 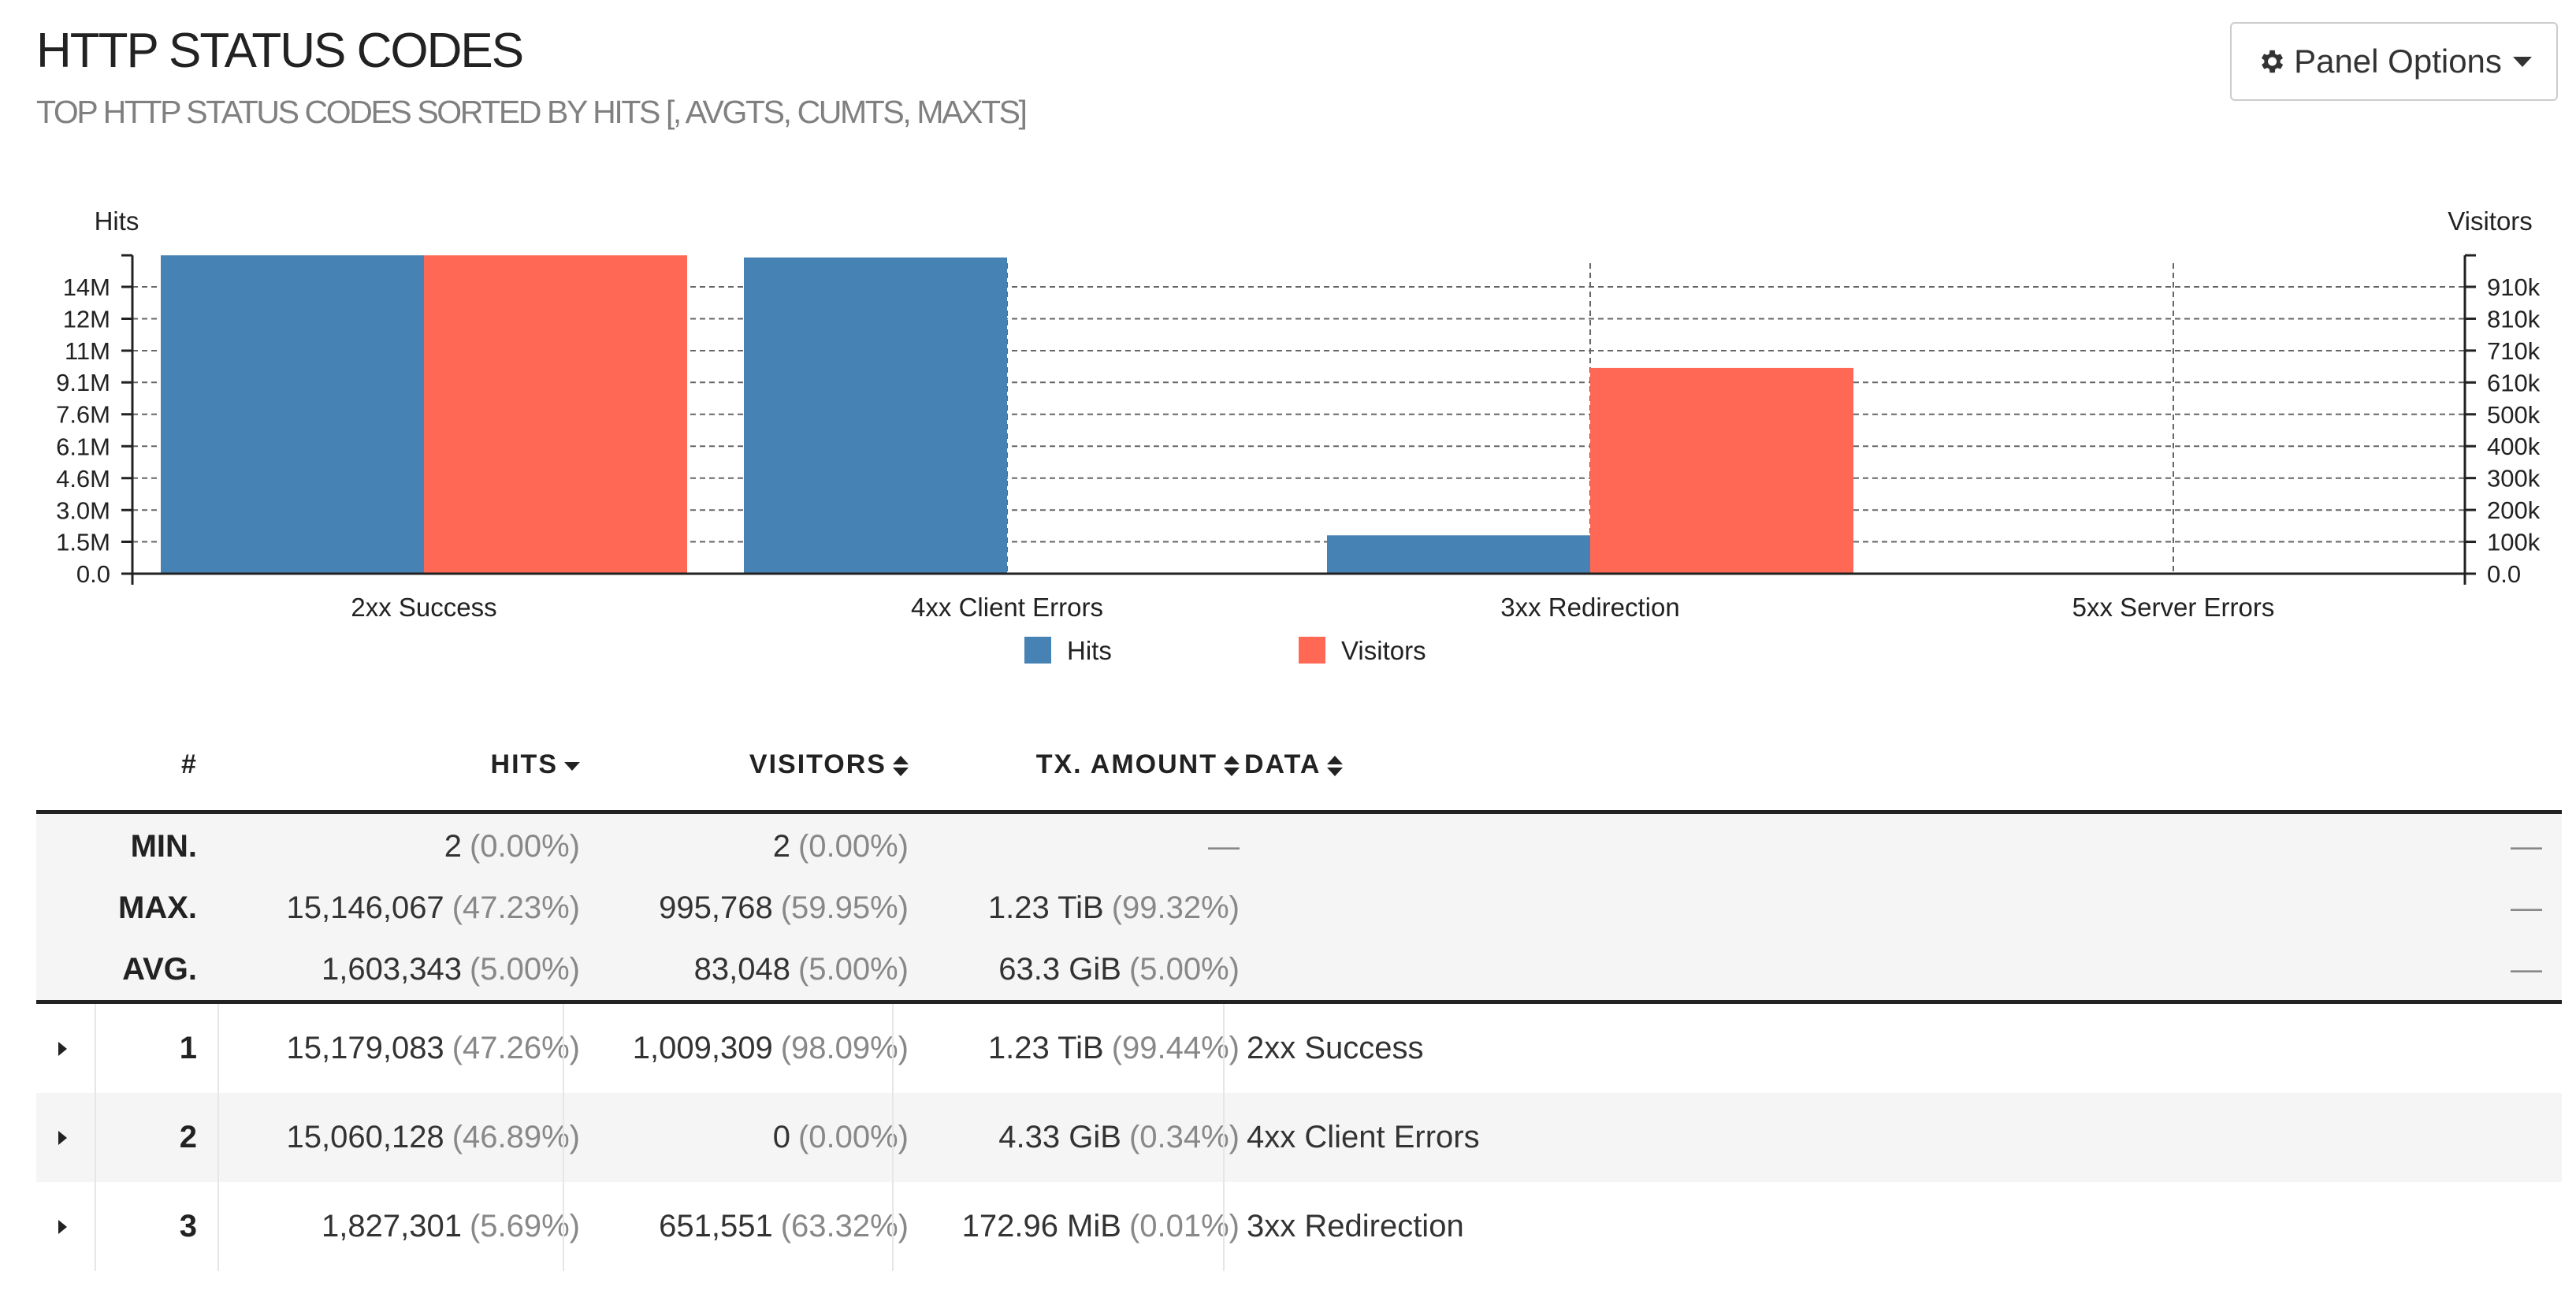 What do you see at coordinates (1007, 607) in the screenshot?
I see `x-tick-label: 4xx Client Errors` at bounding box center [1007, 607].